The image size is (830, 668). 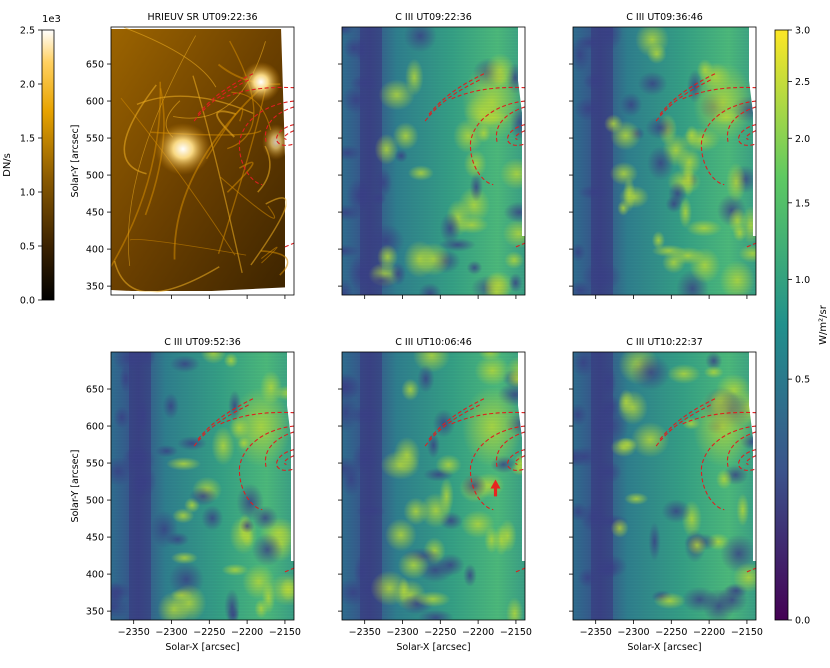 What do you see at coordinates (31, 166) in the screenshot?
I see `left-colorbar-ticks: 0.0 0.5 1.0 1.5 2.0 2.5` at bounding box center [31, 166].